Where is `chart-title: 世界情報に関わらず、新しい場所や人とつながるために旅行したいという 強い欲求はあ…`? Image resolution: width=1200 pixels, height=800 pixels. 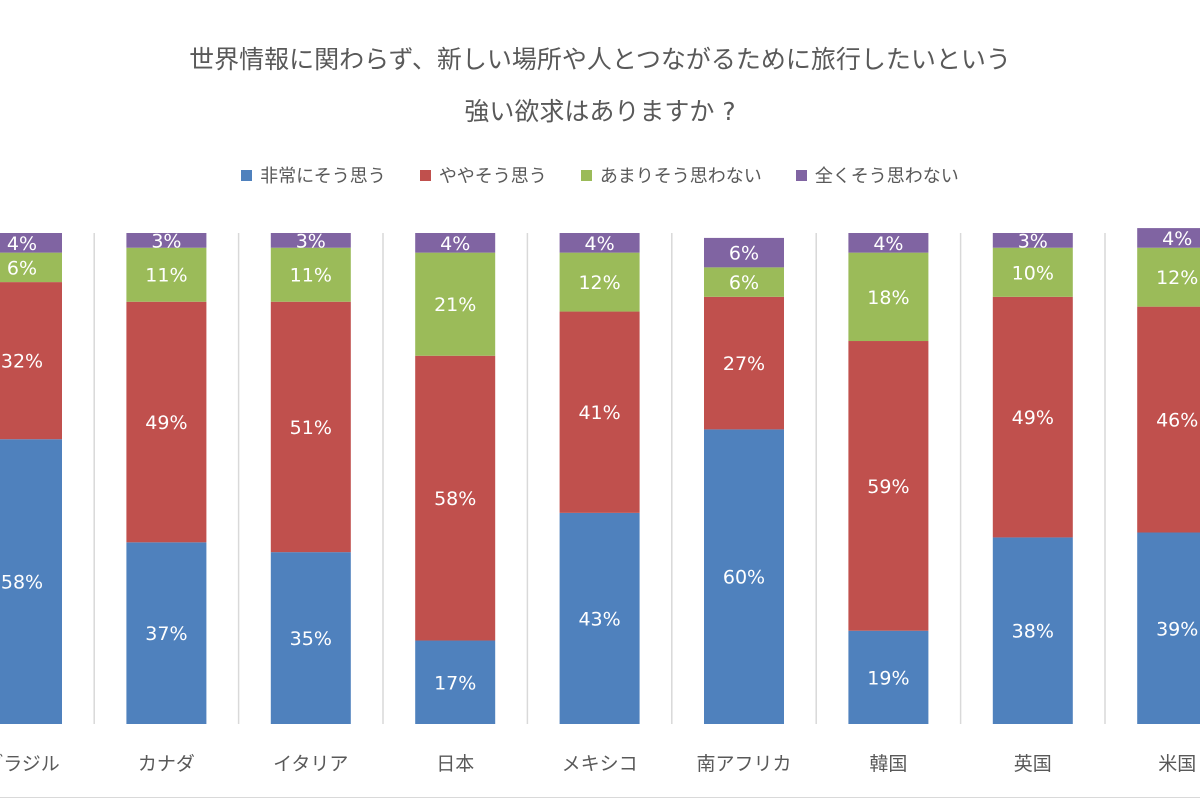
chart-title: 世界情報に関わらず、新しい場所や人とつながるために旅行したいという 強い欲求はあ… is located at coordinates (600, 86).